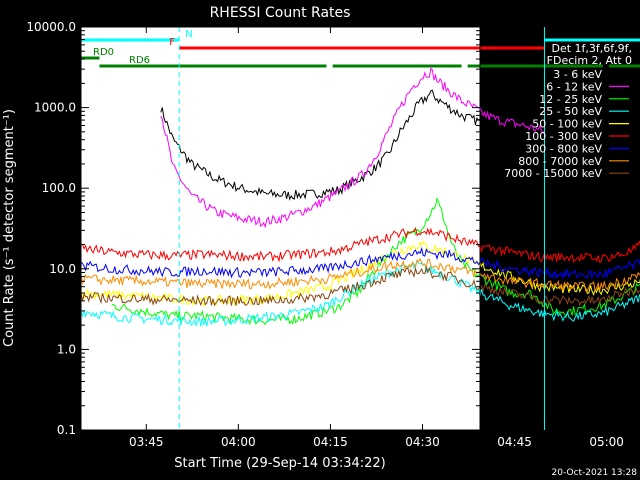 This screenshot has height=480, width=640. What do you see at coordinates (62, 269) in the screenshot?
I see `y-tick-label-2: 10.0` at bounding box center [62, 269].